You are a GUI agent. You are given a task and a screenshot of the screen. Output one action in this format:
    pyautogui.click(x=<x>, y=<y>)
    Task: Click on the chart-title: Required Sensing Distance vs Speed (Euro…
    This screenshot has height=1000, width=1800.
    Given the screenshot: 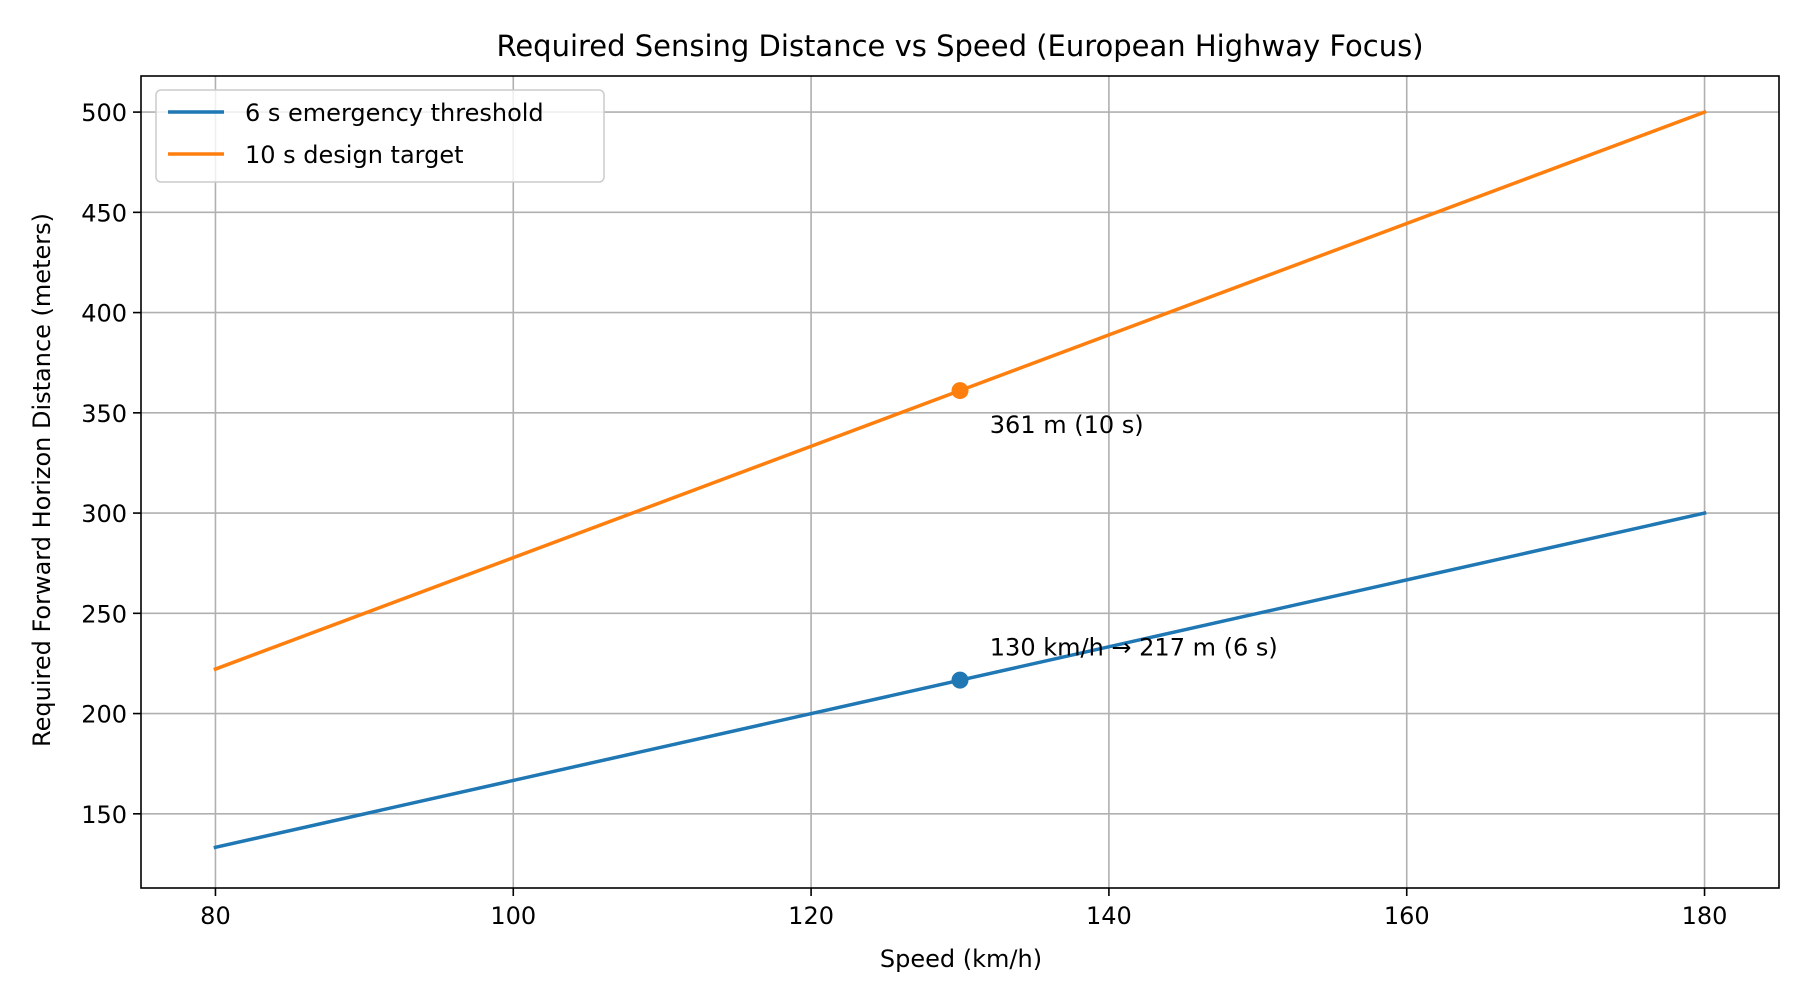 What is the action you would take?
    pyautogui.click(x=959, y=46)
    